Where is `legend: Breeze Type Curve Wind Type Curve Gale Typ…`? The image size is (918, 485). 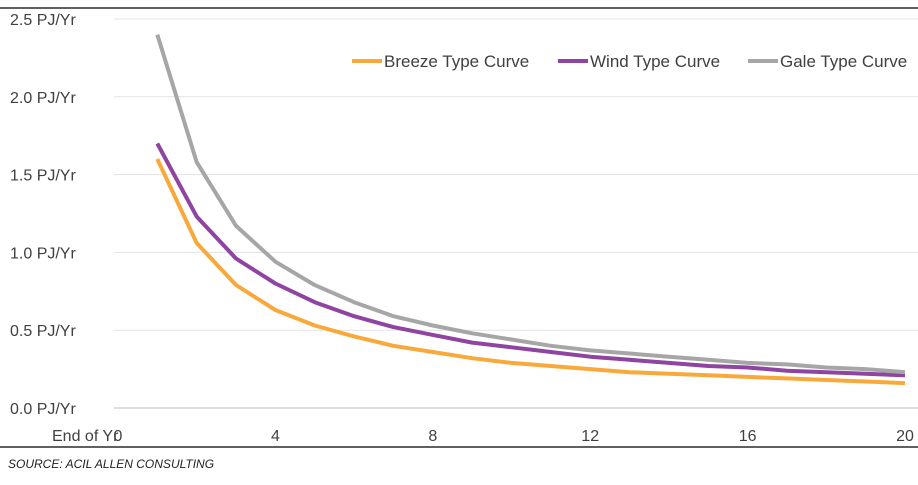
legend: Breeze Type Curve Wind Type Curve Gale Typ… is located at coordinates (629, 61).